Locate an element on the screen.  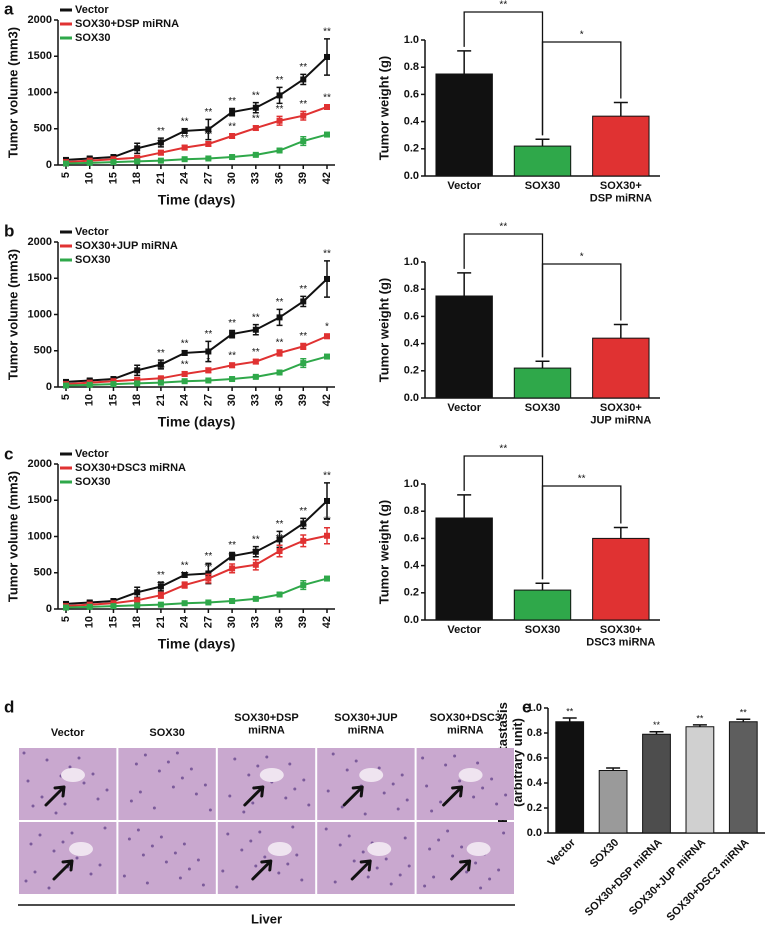
panel-label: a is located at coordinates (9, 9).